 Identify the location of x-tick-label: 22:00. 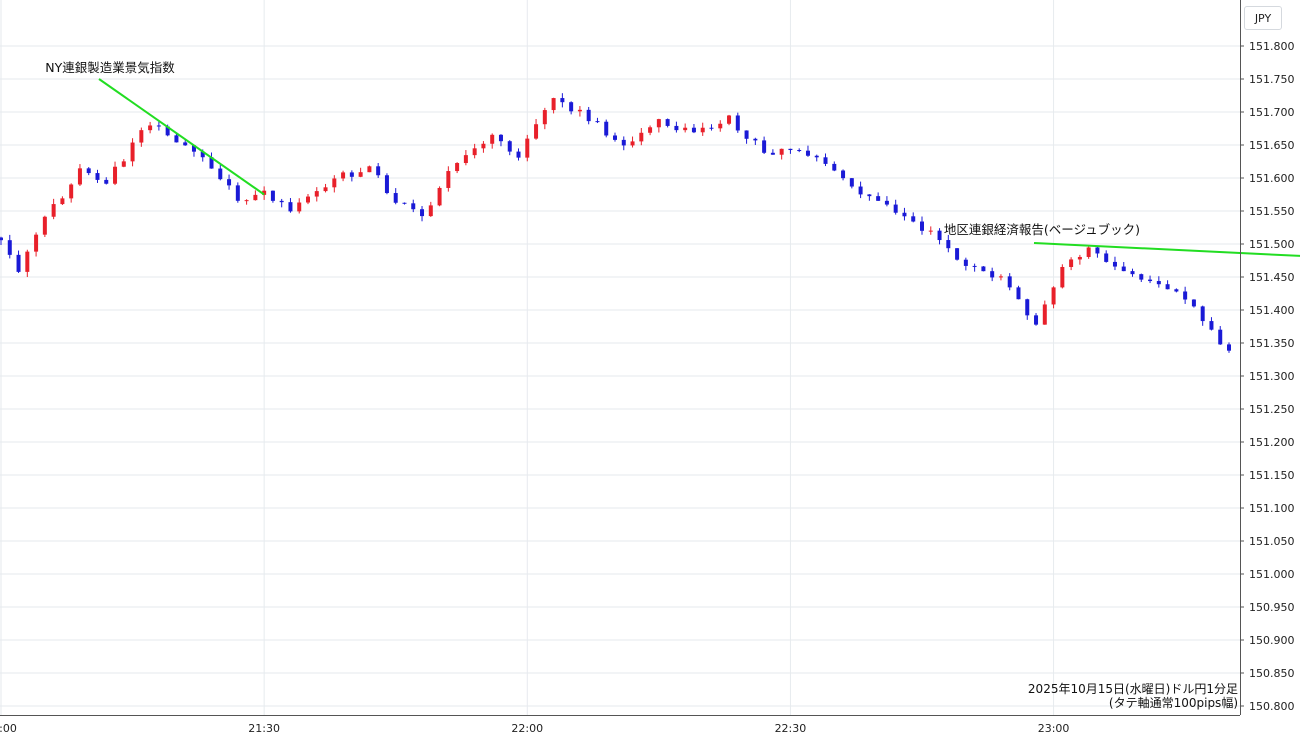
(527, 728).